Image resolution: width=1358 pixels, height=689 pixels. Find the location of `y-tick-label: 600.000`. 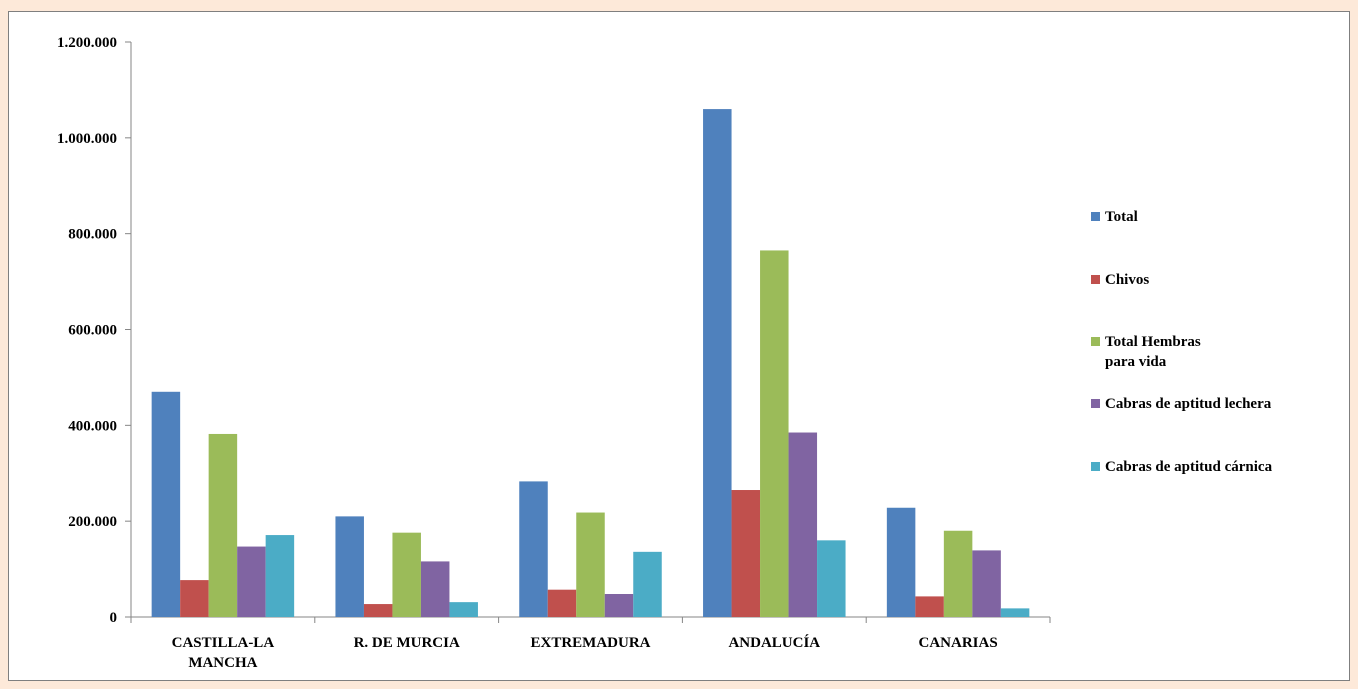

y-tick-label: 600.000 is located at coordinates (92, 331).